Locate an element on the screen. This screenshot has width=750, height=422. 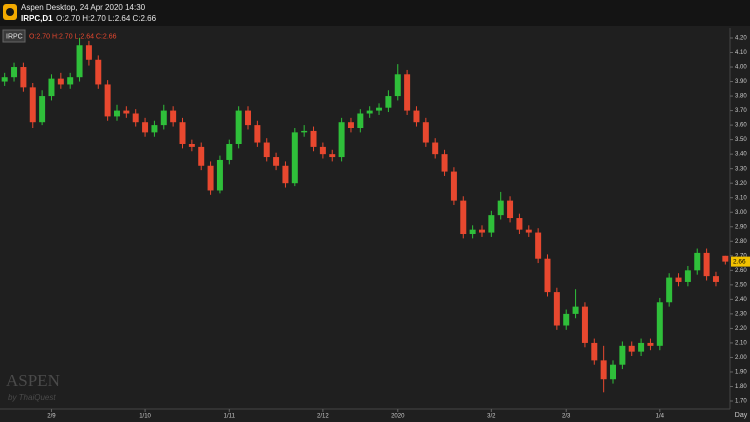
x-tick-label: 2/12 is located at coordinates (323, 417).